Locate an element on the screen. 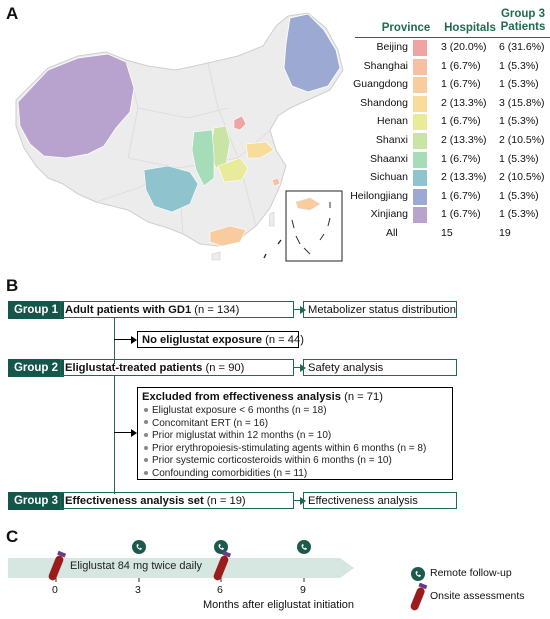 The width and height of the screenshot is (550, 619). table-hospitals-2: 1 (6.7%) is located at coordinates (461, 84).